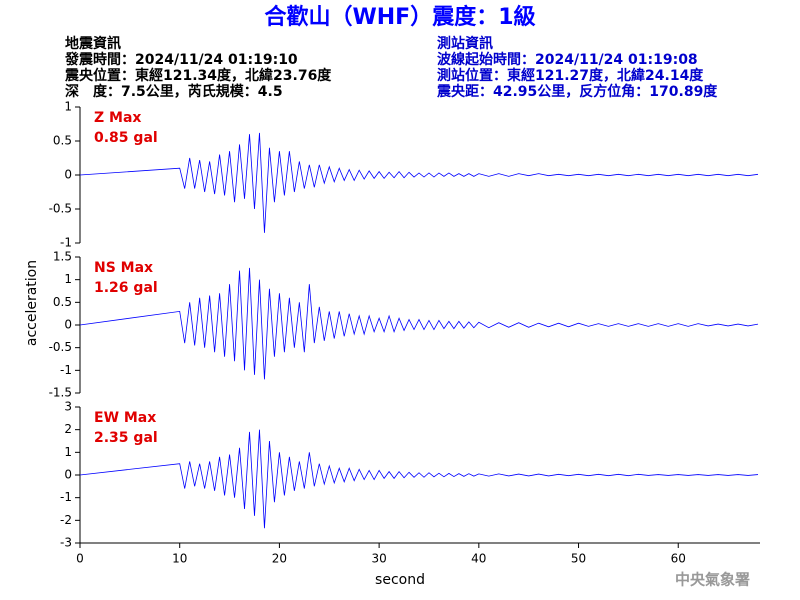  I want to click on max-annotation: EW Max, so click(125, 418).